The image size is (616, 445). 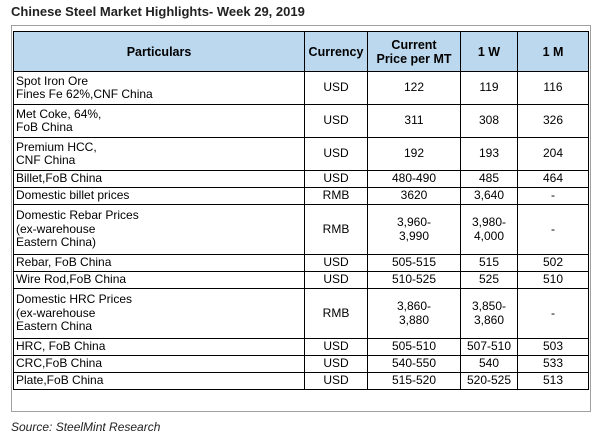 I want to click on cell-particulars: Plate,FoB China, so click(x=159, y=381).